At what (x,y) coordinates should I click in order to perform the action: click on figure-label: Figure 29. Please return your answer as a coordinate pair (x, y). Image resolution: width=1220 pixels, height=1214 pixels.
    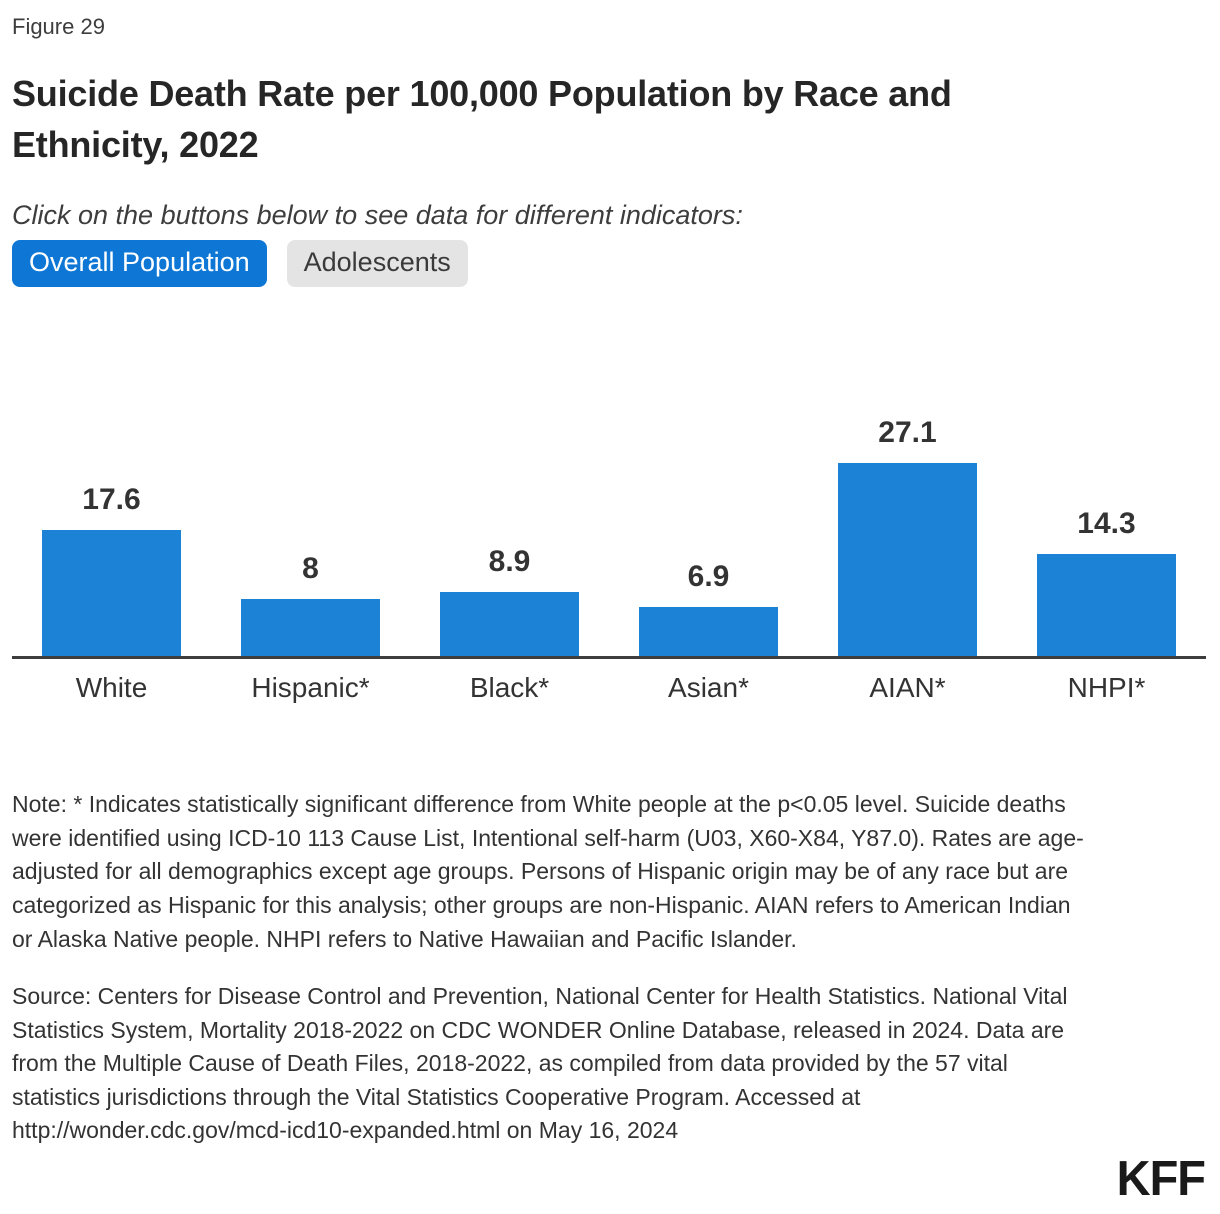
    Looking at the image, I should click on (58, 26).